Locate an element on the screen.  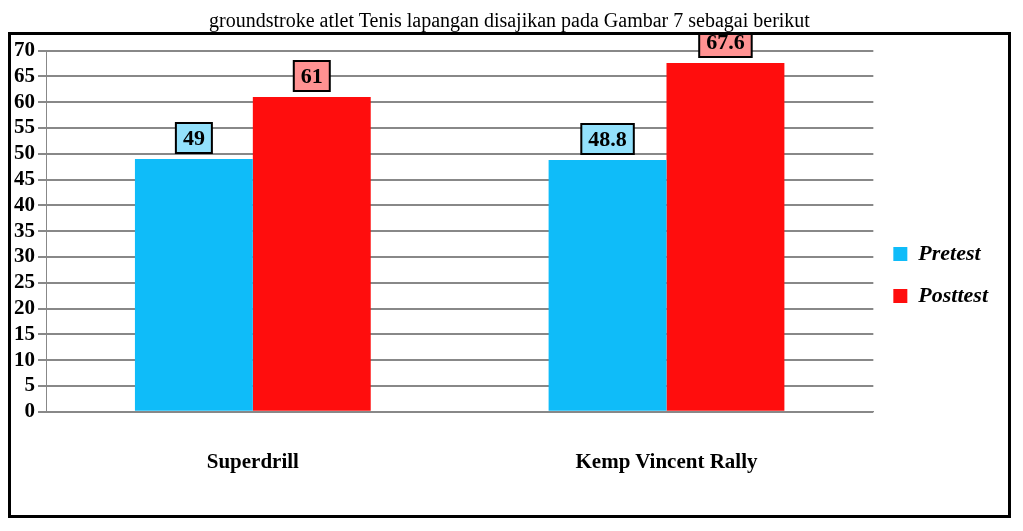
y-tick-label: 70 is located at coordinates (24, 49).